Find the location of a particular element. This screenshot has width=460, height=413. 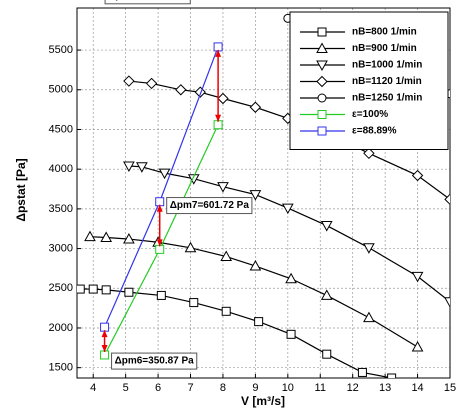

legend-label: nB=1250 1/min is located at coordinates (387, 98).